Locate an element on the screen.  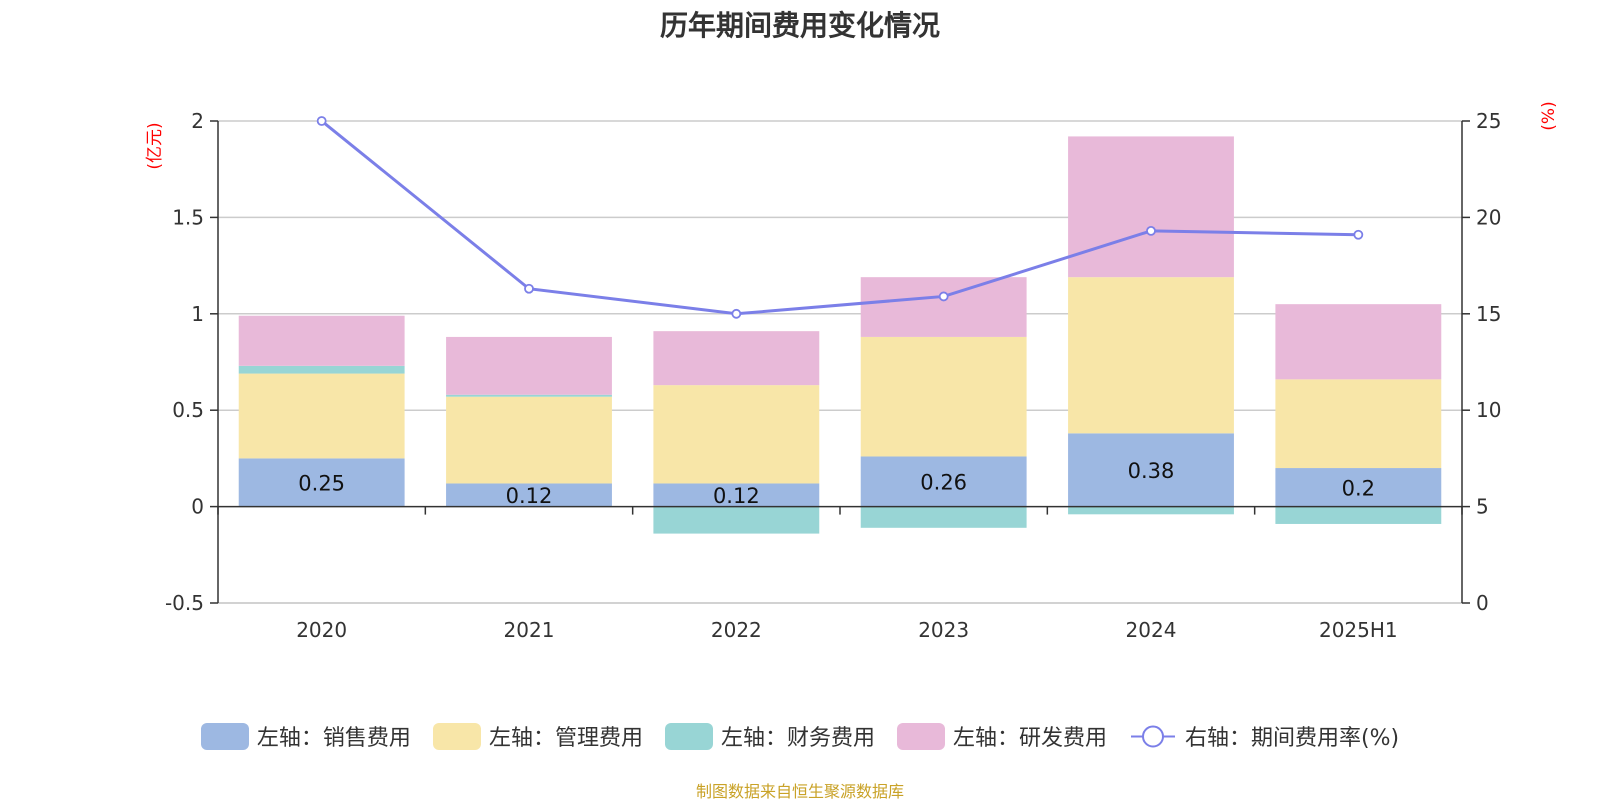
legend-line-marker-icon is located at coordinates (1152, 736).